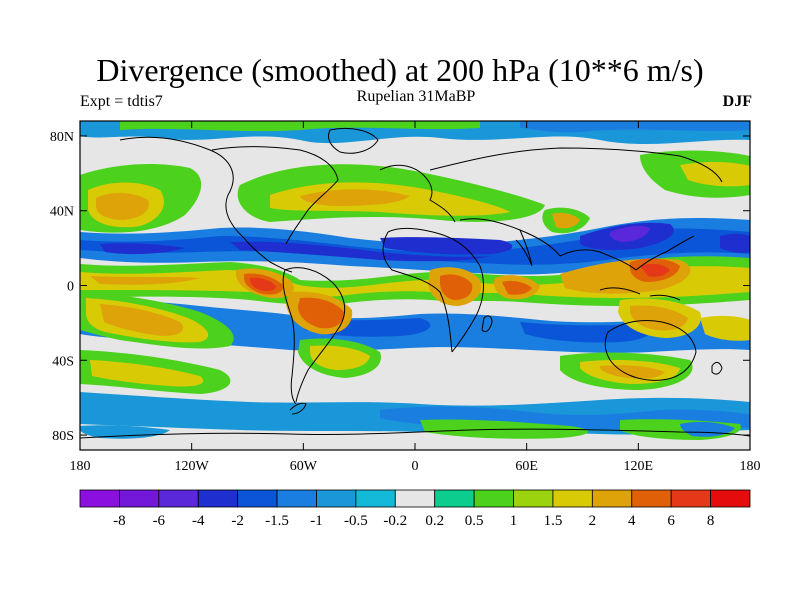 The width and height of the screenshot is (800, 600). I want to click on lat-tick-label: 0, so click(70, 287).